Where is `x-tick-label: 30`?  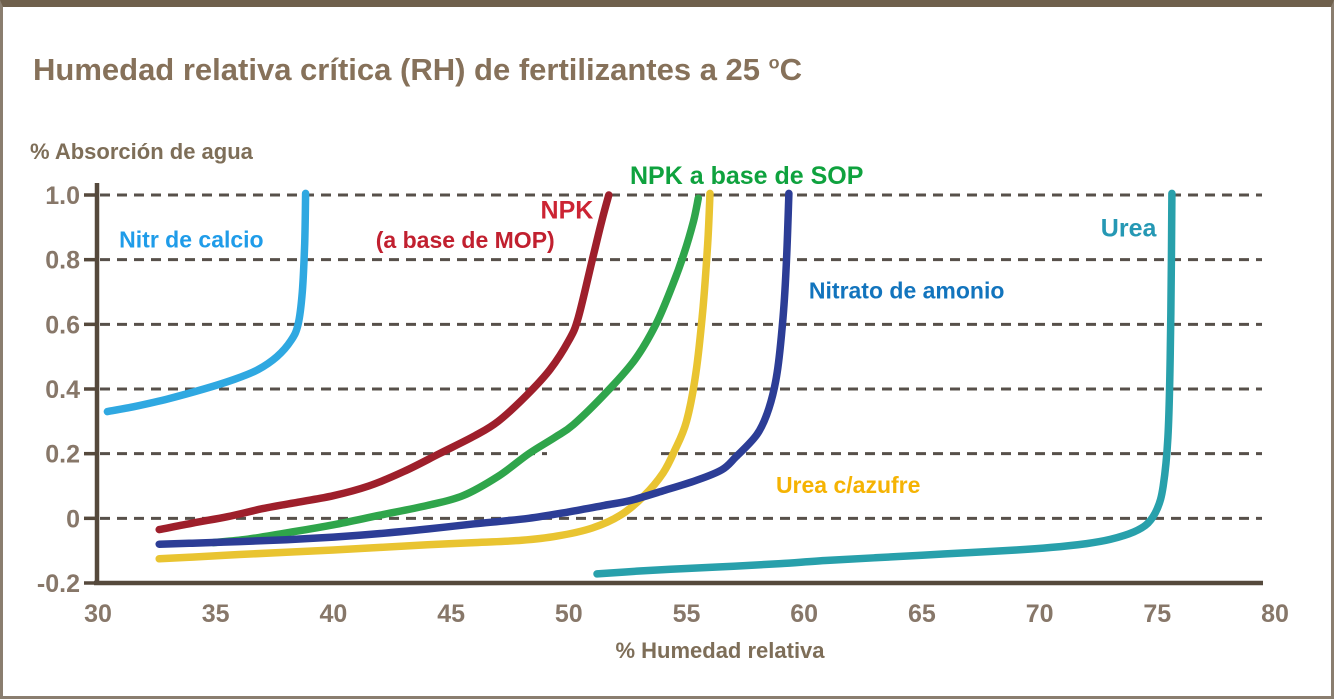
x-tick-label: 30 is located at coordinates (98, 614).